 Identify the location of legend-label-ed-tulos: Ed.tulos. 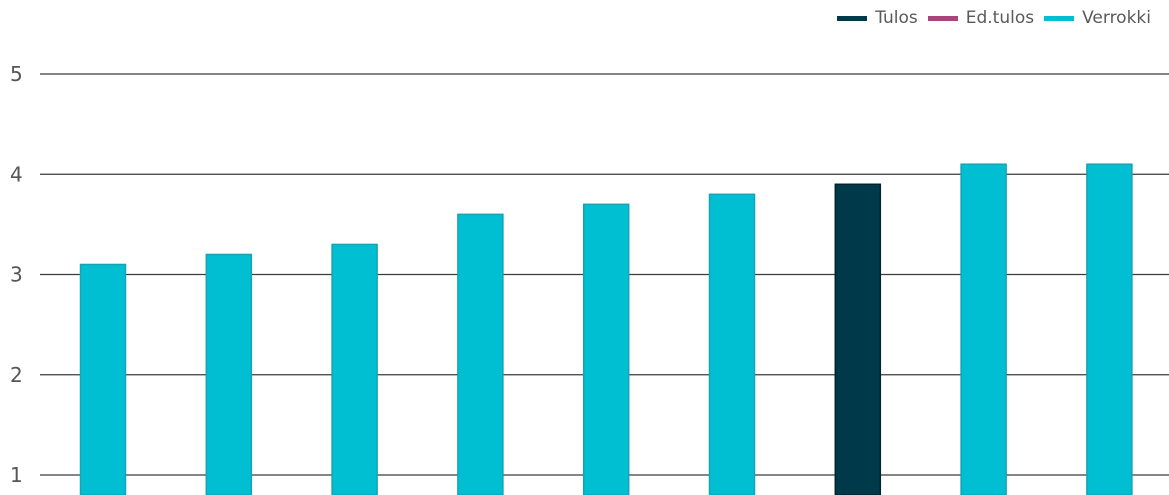
(1000, 18).